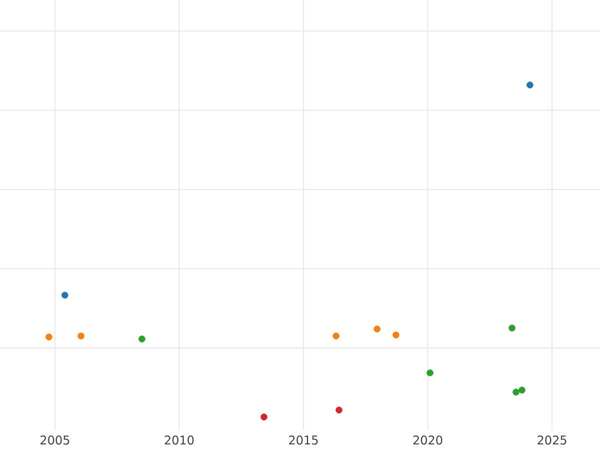  What do you see at coordinates (427, 440) in the screenshot?
I see `x-tick-label: 2020` at bounding box center [427, 440].